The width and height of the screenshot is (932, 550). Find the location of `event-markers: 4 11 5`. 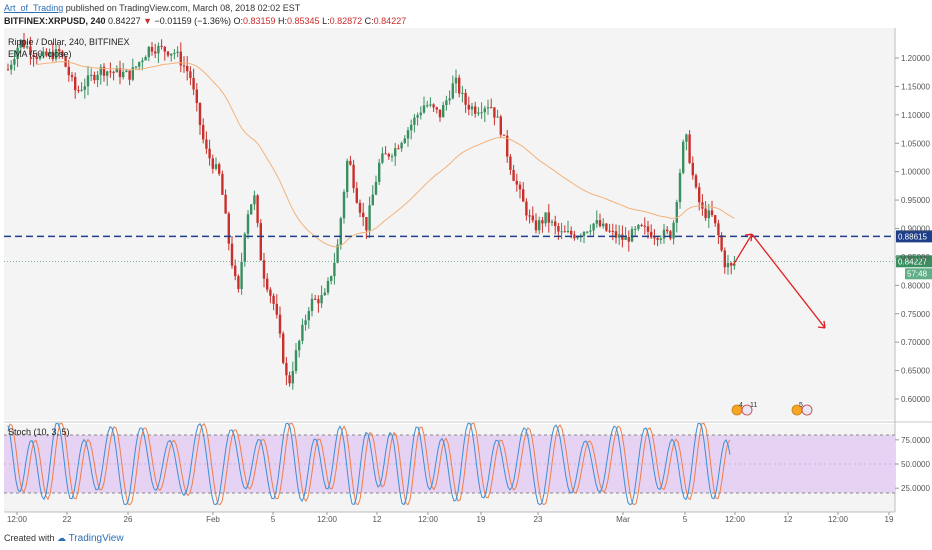

event-markers: 4 11 5 is located at coordinates (772, 409).